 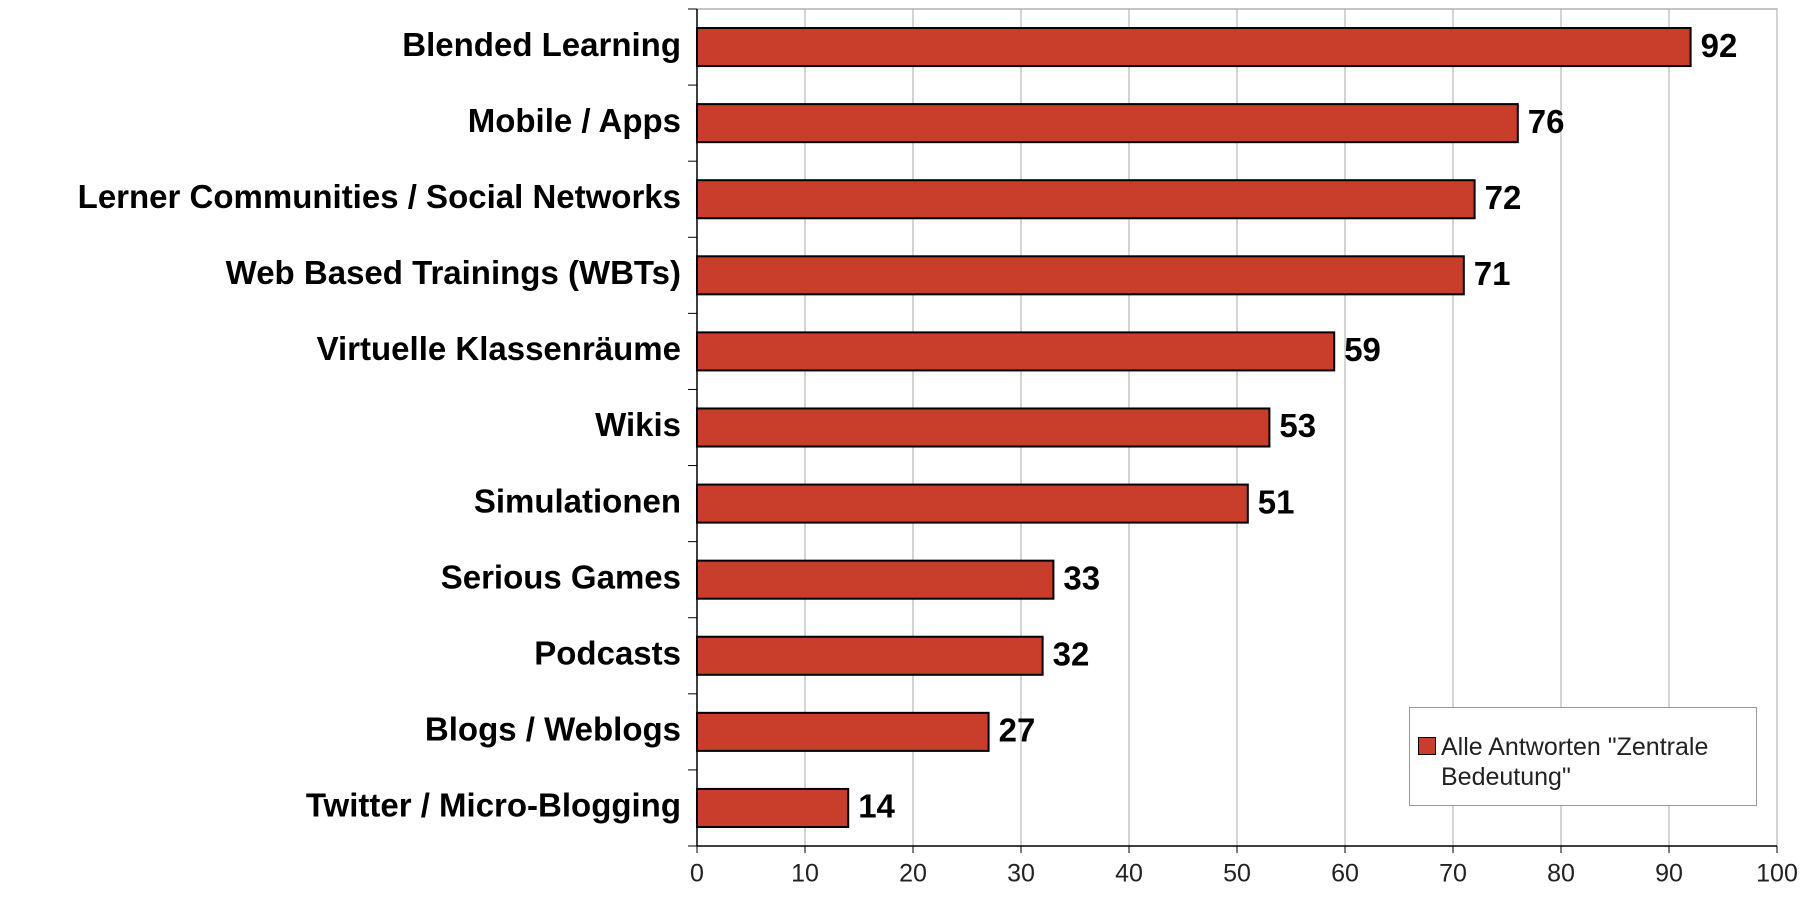 What do you see at coordinates (453, 272) in the screenshot?
I see `y-tick-label: Web Based Trainings (WBTs)` at bounding box center [453, 272].